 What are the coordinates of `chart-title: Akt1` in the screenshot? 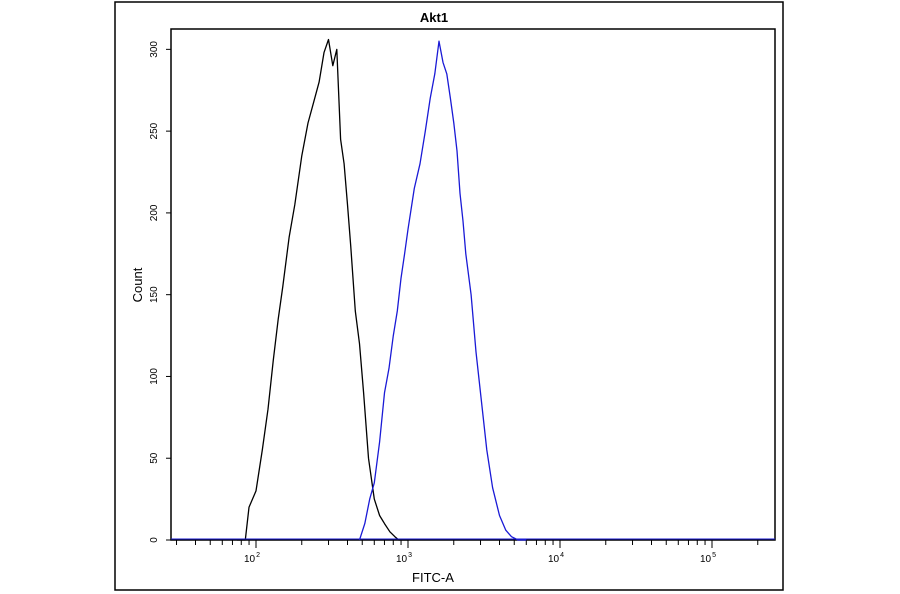 It's located at (434, 17).